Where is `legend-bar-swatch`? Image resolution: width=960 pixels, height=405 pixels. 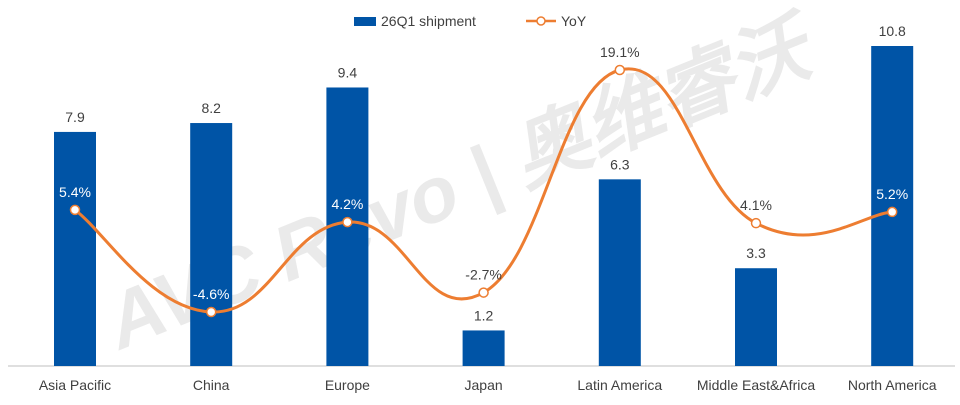 legend-bar-swatch is located at coordinates (365, 21).